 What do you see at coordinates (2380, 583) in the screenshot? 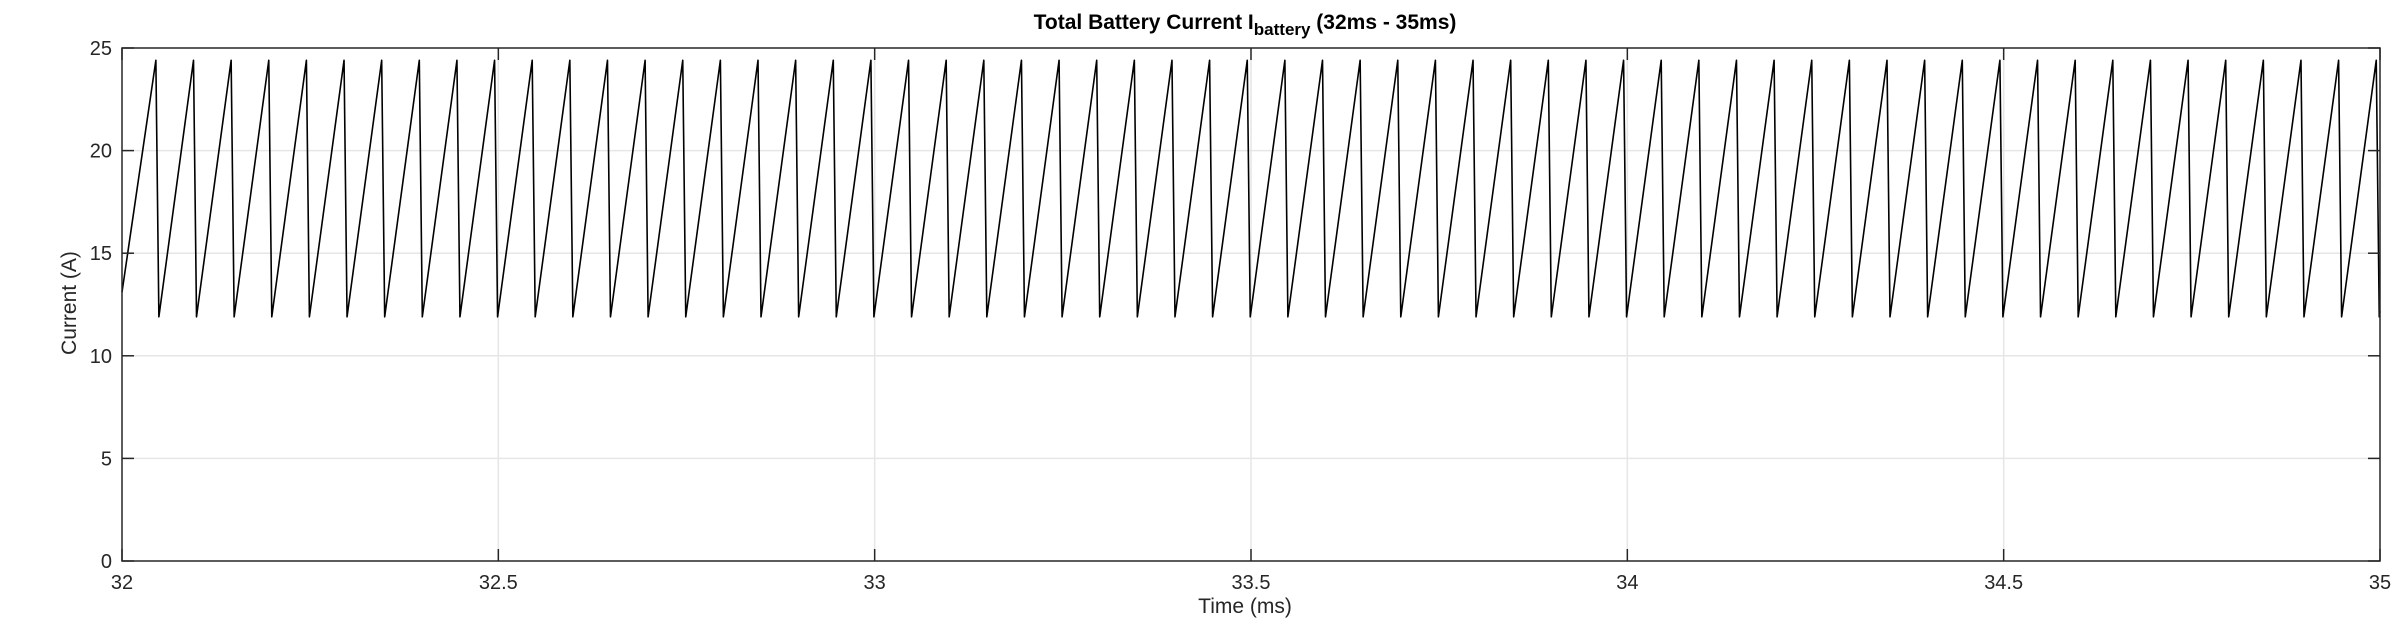
I see `x-tick-label-6: 35` at bounding box center [2380, 583].